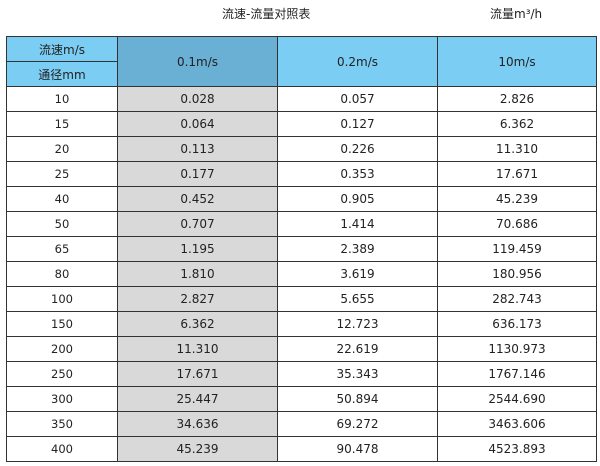 Image resolution: width=600 pixels, height=466 pixels. Describe the element at coordinates (357, 274) in the screenshot. I see `flow-cell: 3.619` at that location.